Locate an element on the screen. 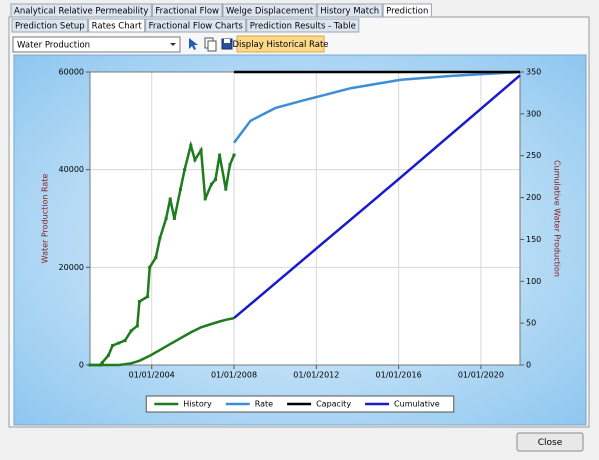 Image resolution: width=599 pixels, height=460 pixels. legend-label: Cumulative is located at coordinates (417, 404).